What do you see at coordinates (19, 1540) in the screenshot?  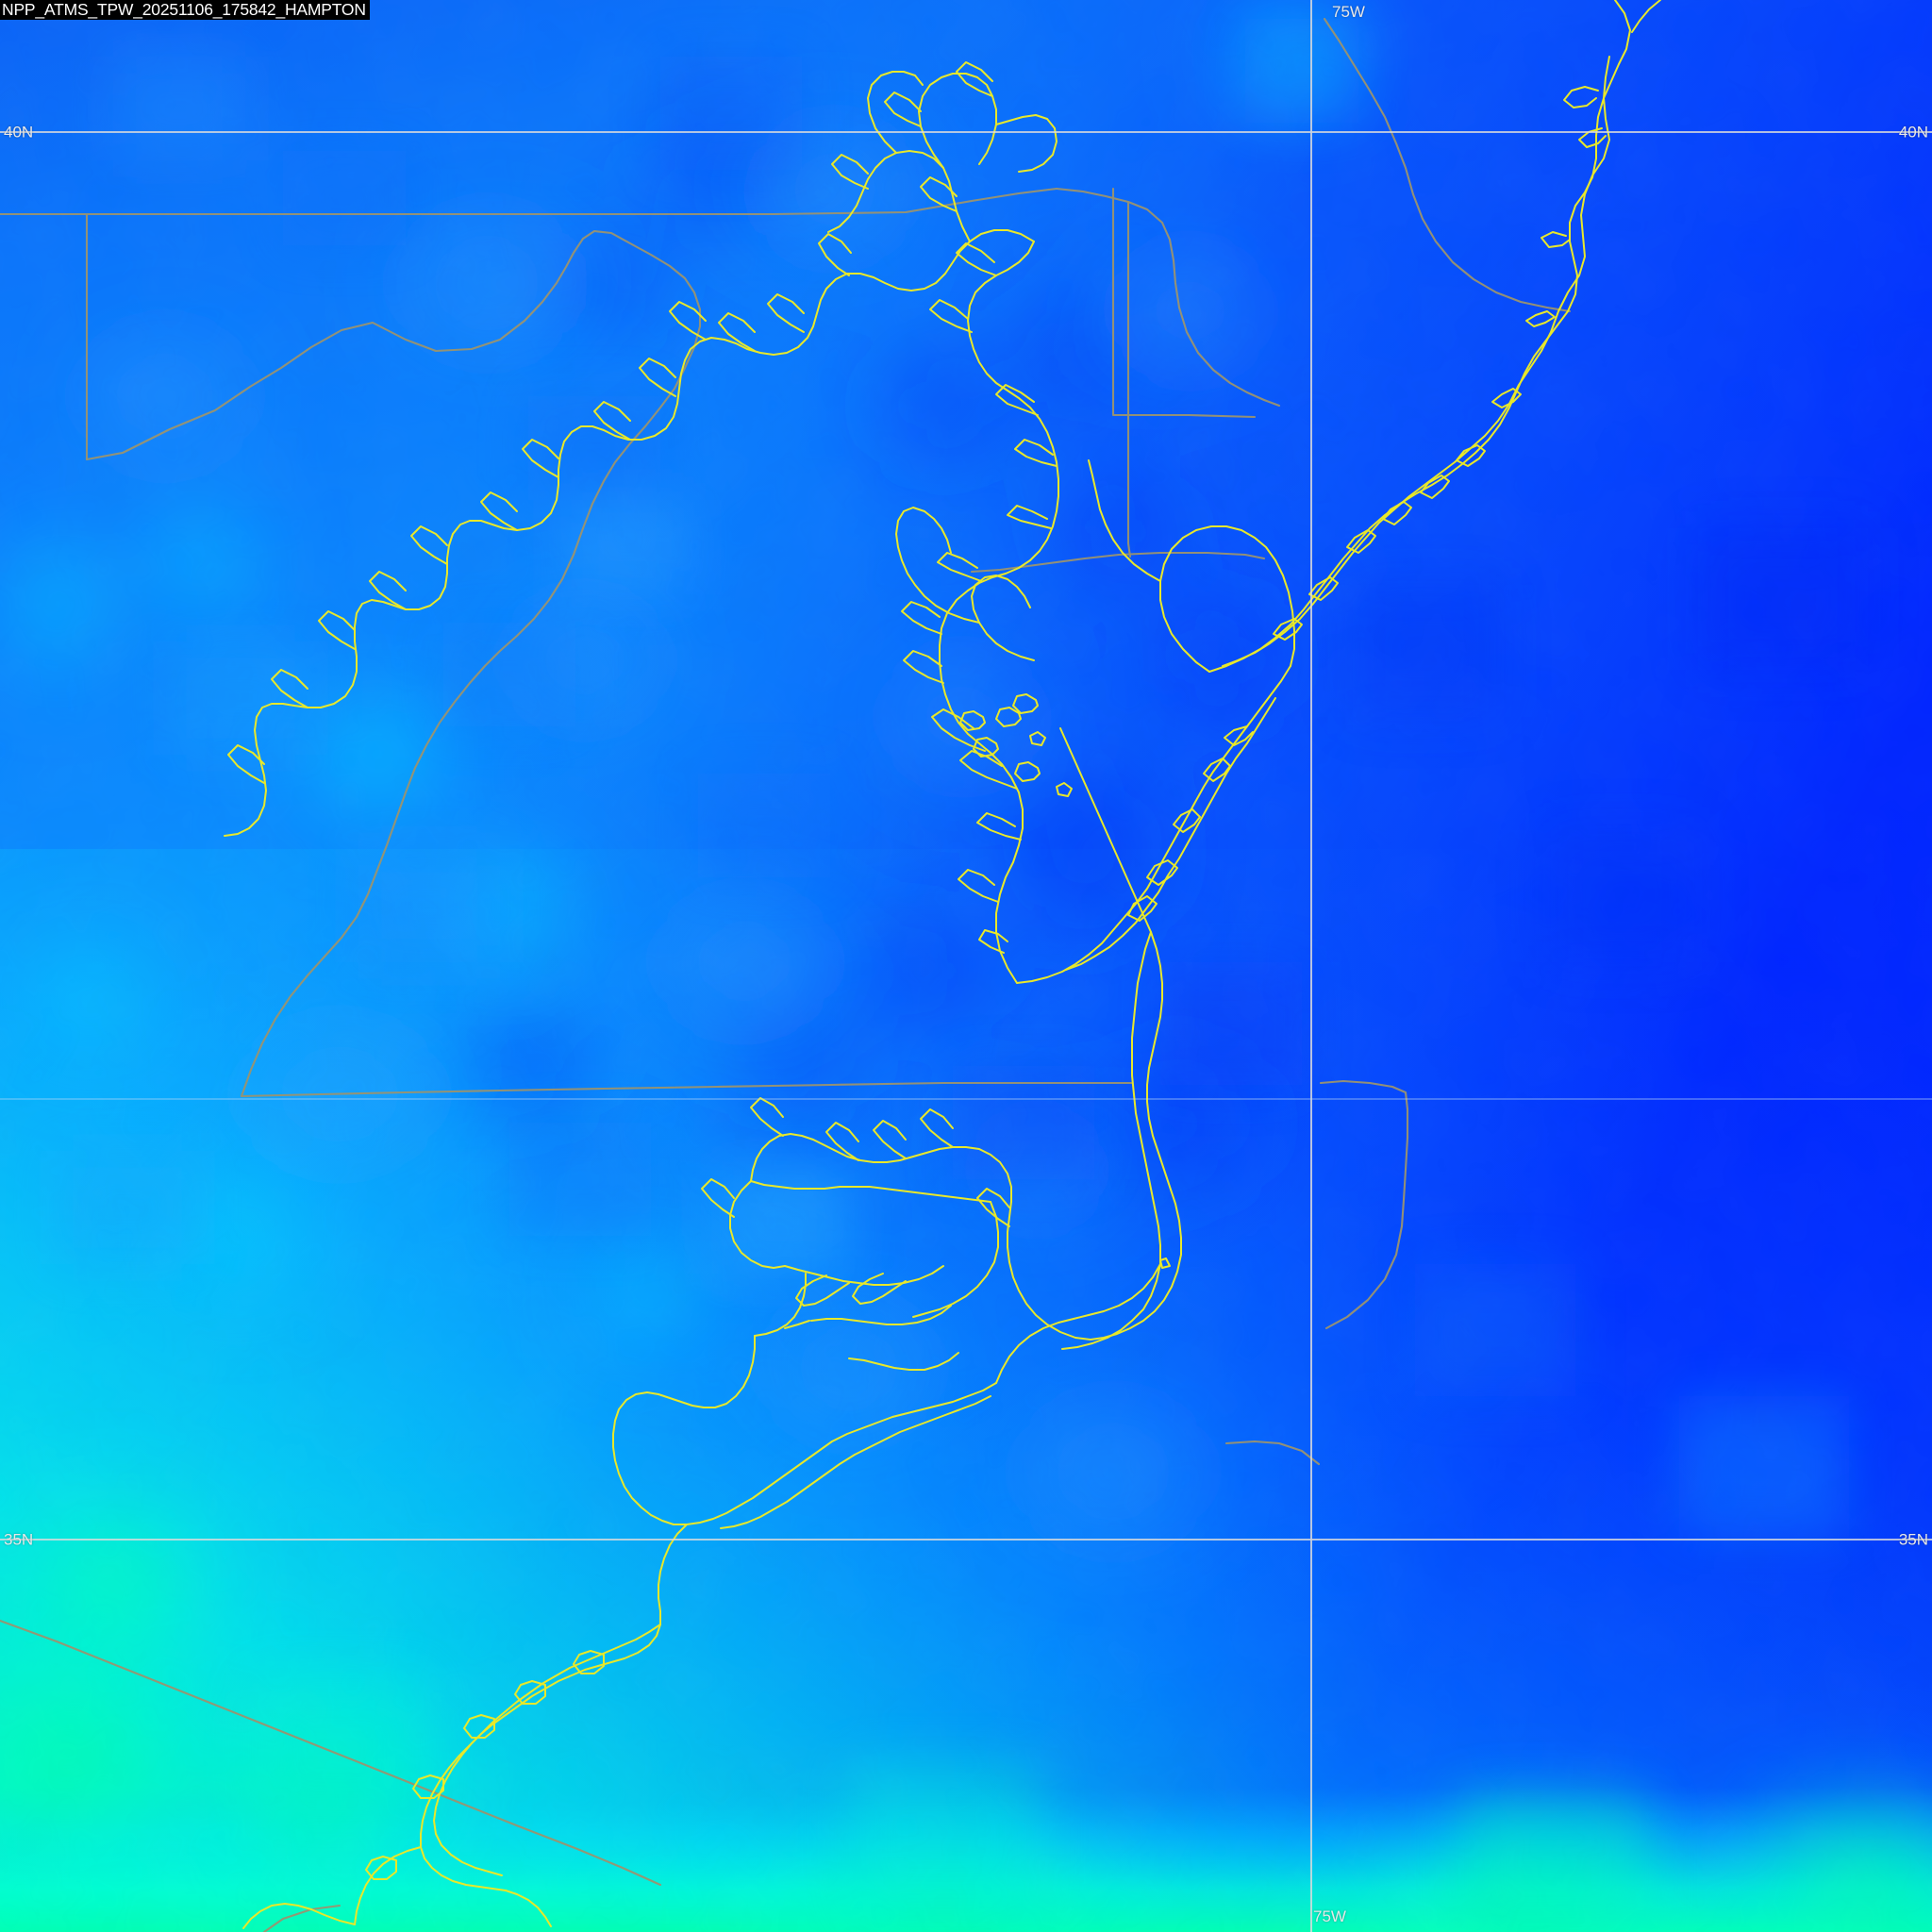 I see `lat-label-35n-left: 35N` at bounding box center [19, 1540].